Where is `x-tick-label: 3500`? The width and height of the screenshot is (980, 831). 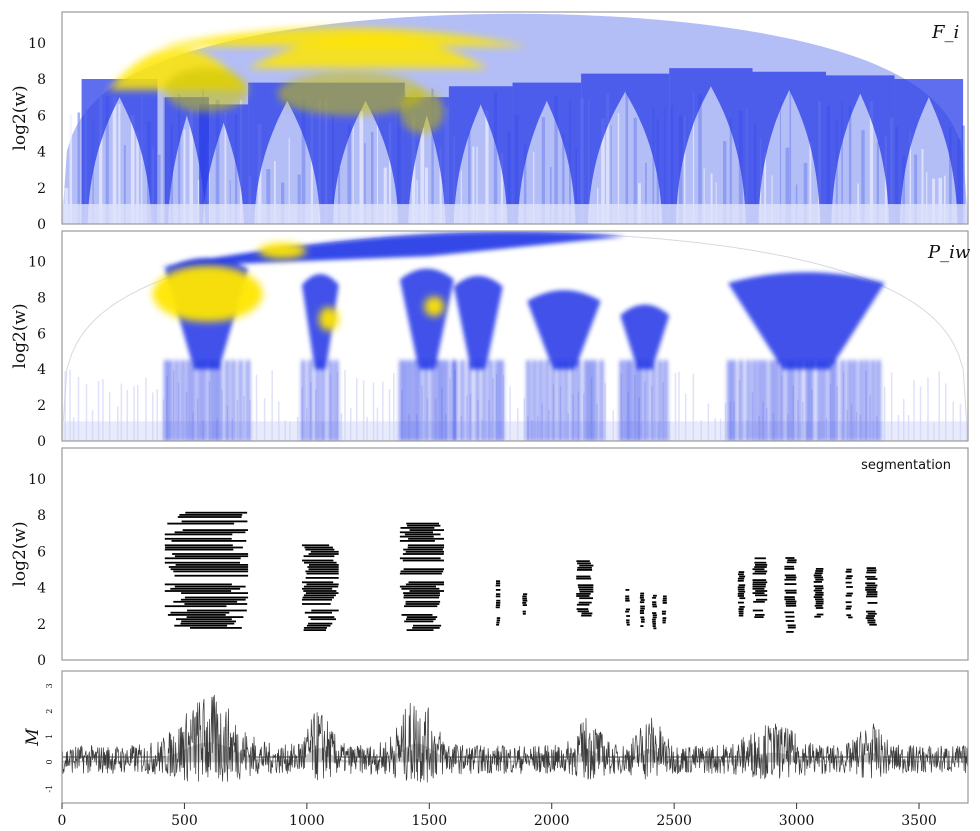
x-tick-label: 3500 is located at coordinates (919, 821).